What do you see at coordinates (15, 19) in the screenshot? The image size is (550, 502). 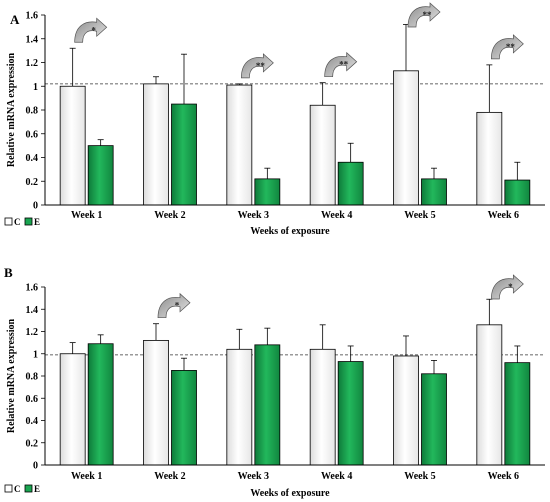 I see `panel-label: A` at bounding box center [15, 19].